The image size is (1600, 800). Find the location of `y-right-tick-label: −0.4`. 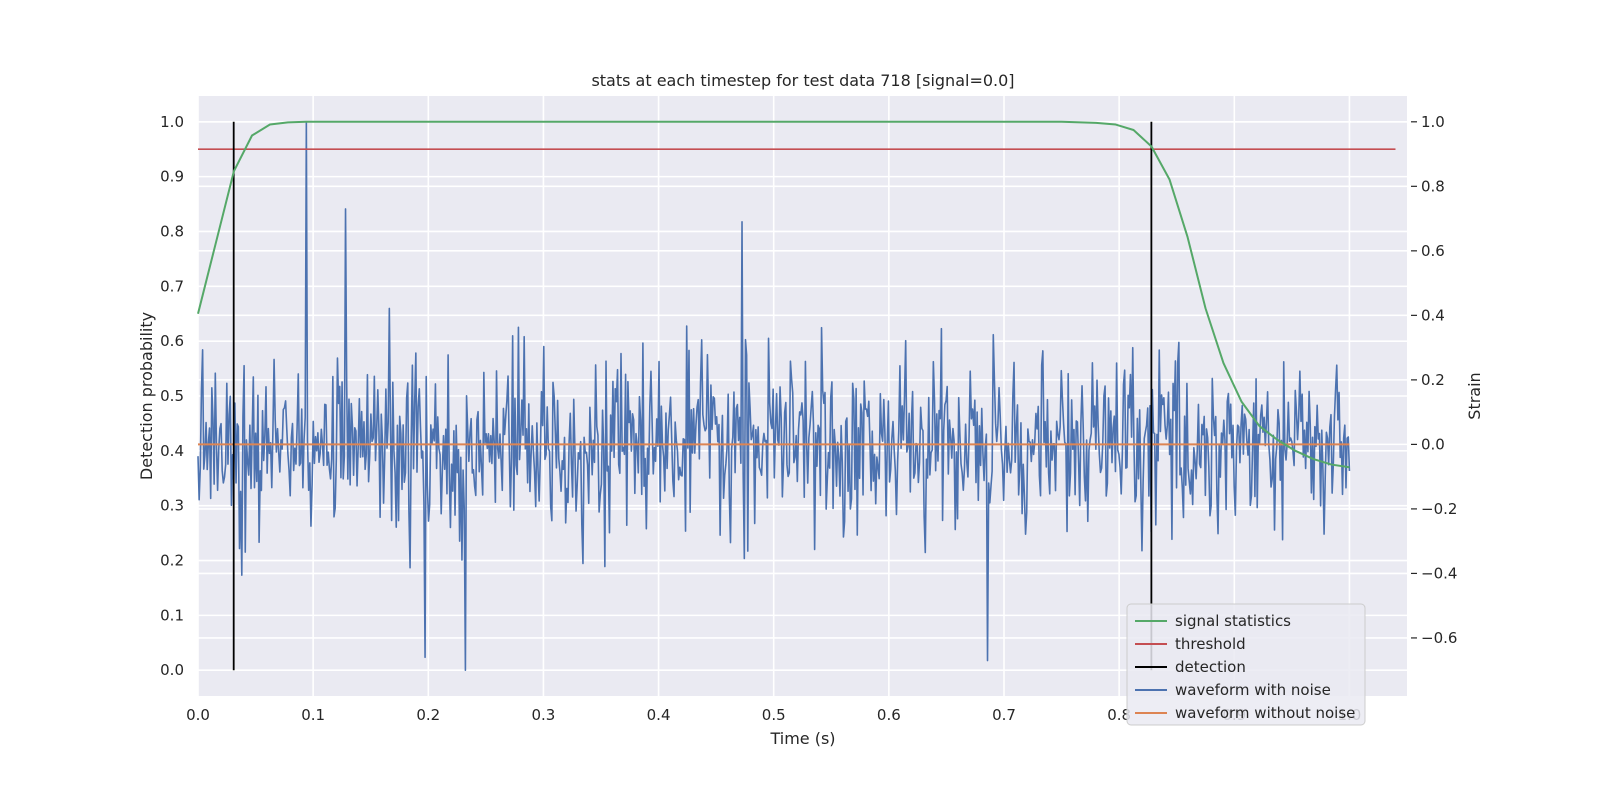

y-right-tick-label: −0.4 is located at coordinates (1439, 573).